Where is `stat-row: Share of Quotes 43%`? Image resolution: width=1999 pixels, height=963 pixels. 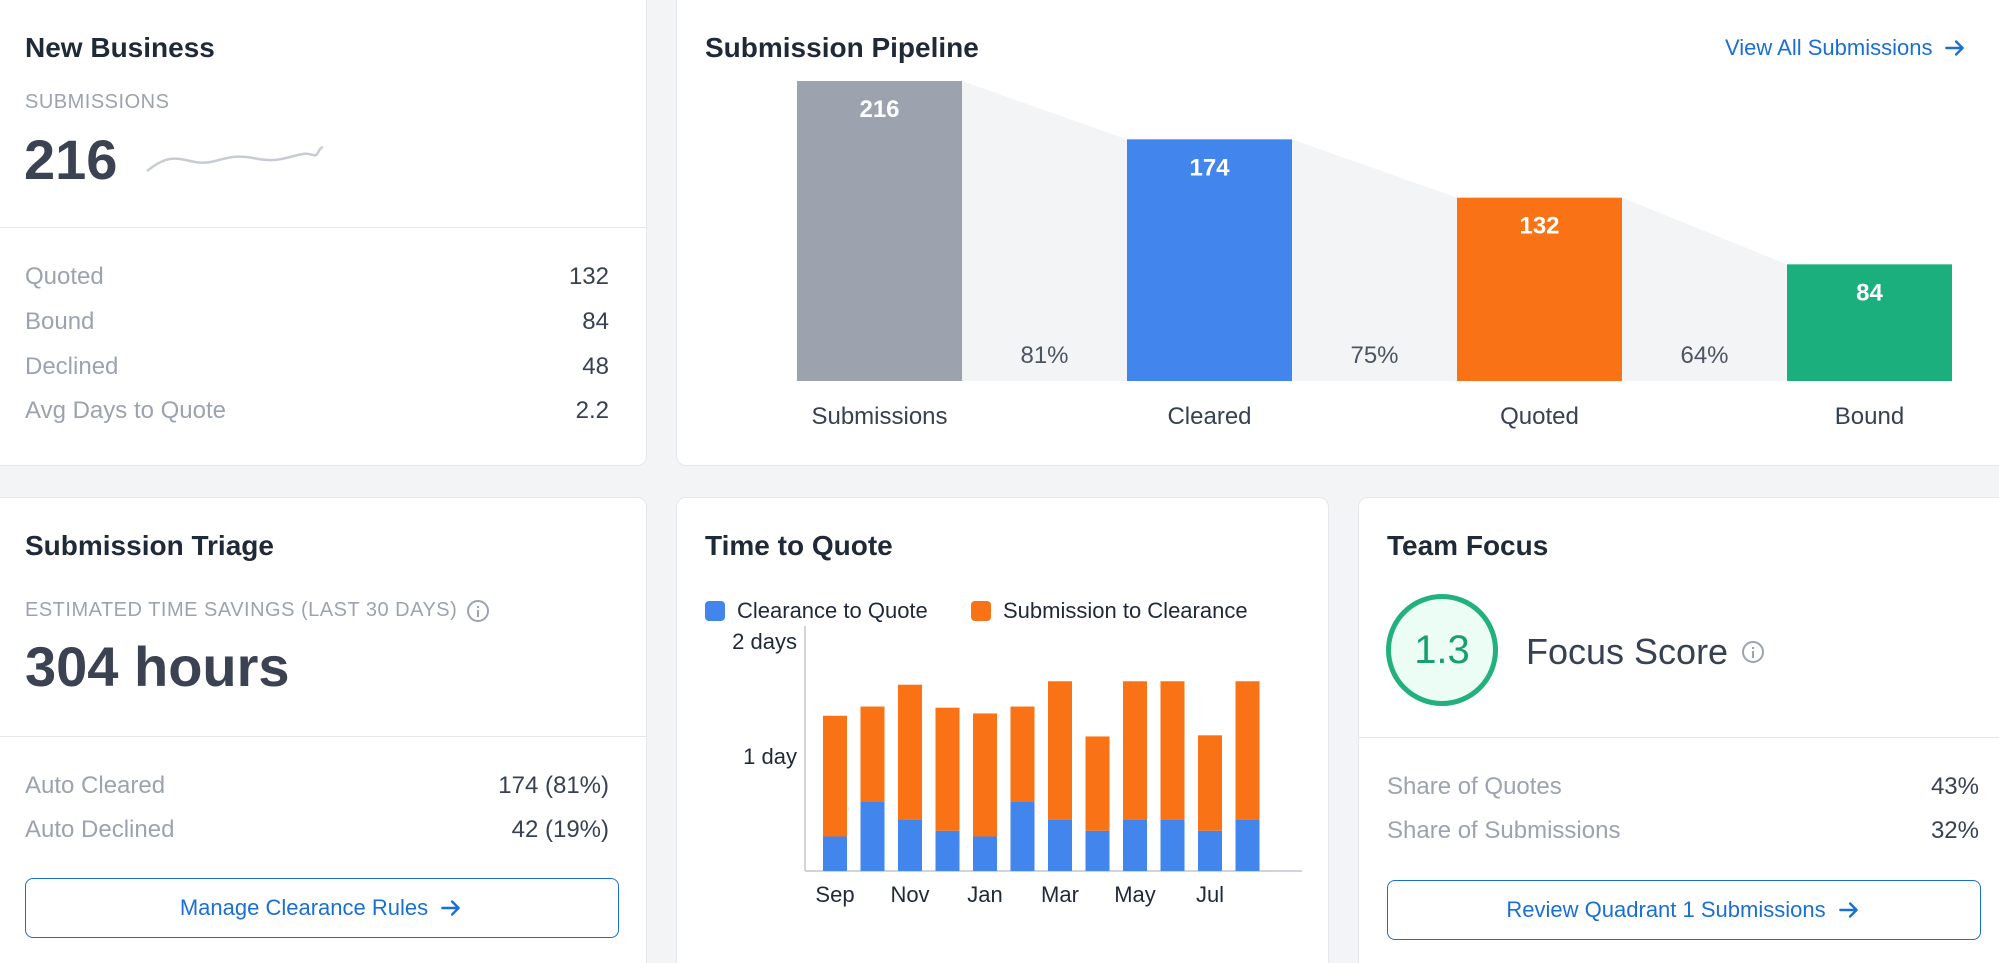 stat-row: Share of Quotes 43% is located at coordinates (1683, 787).